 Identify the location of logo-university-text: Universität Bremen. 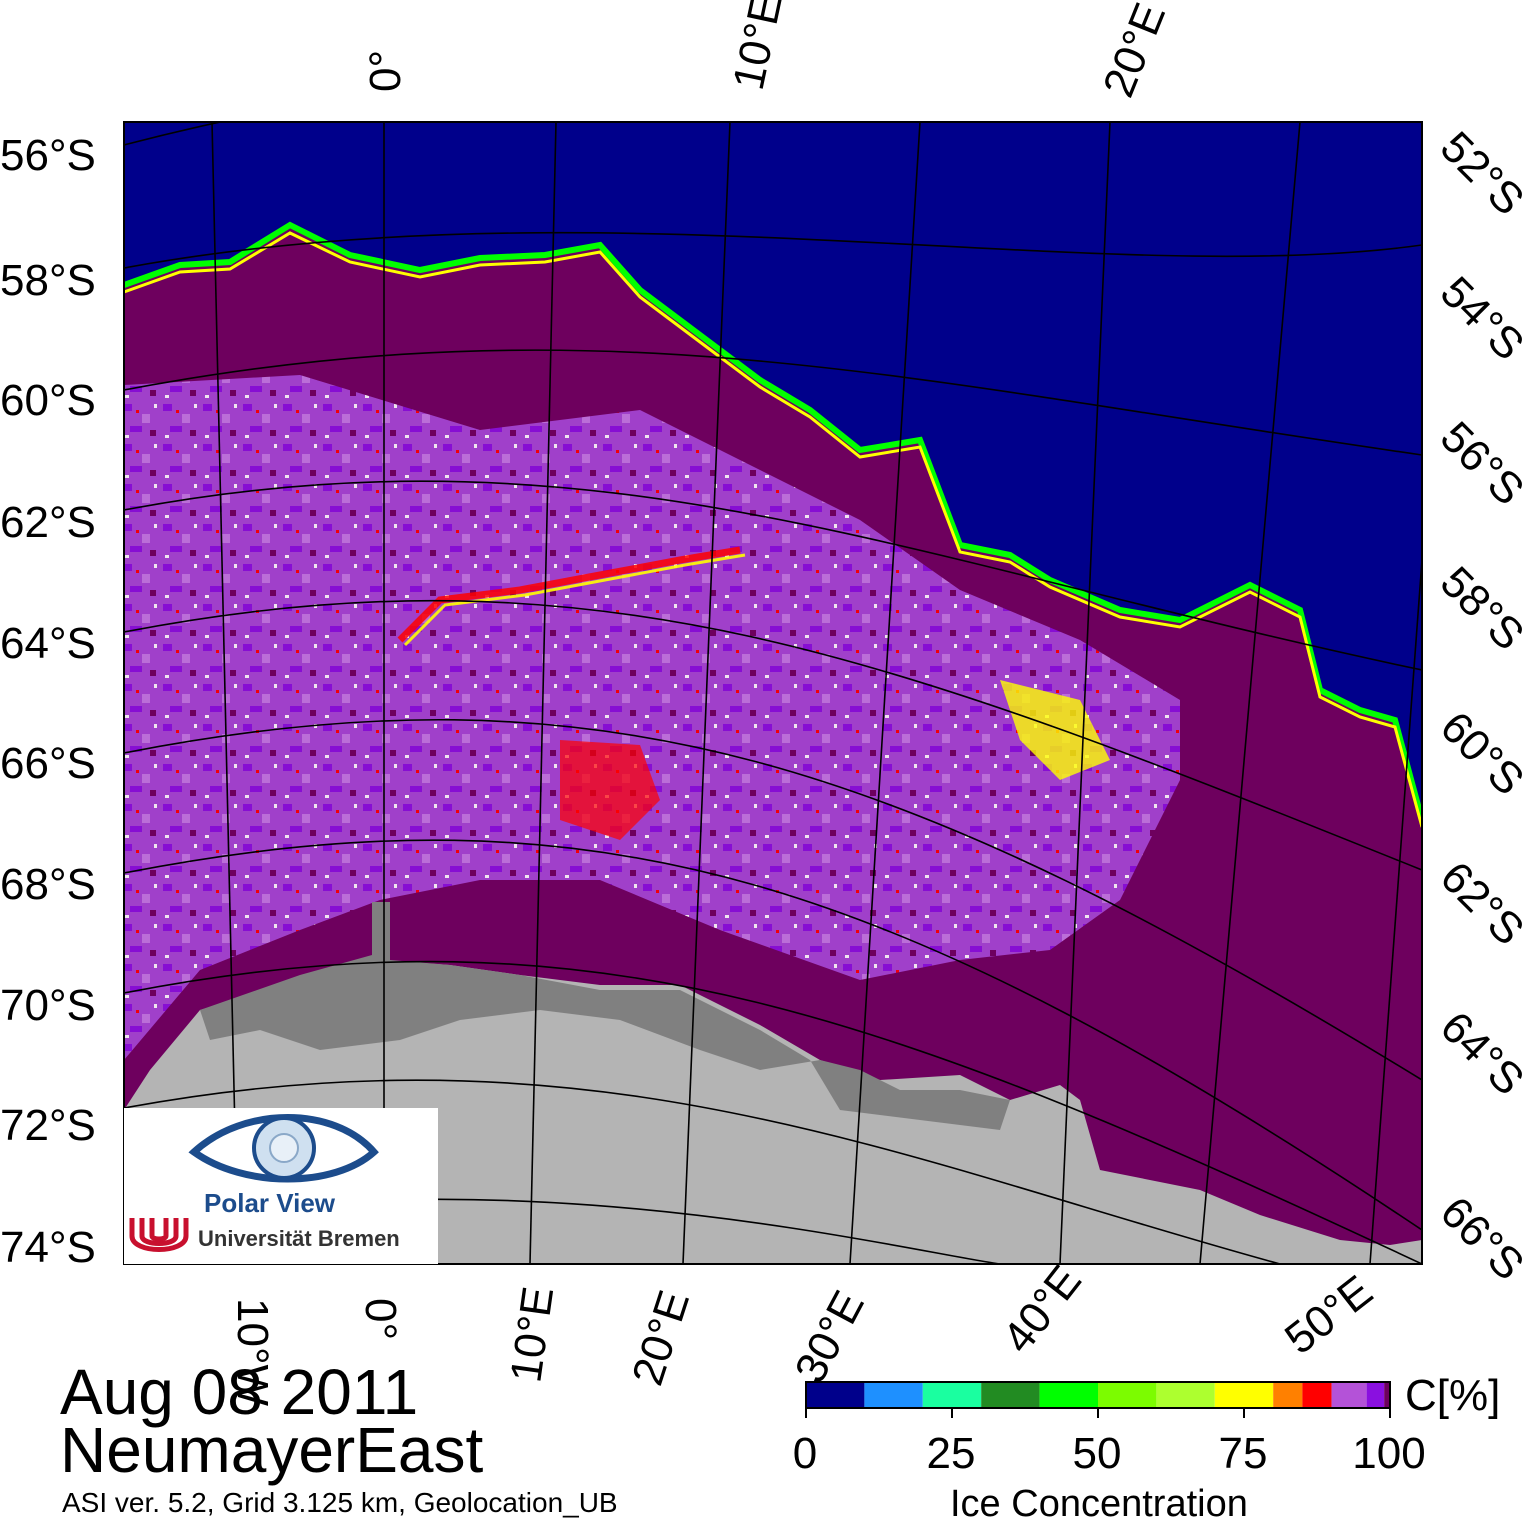
(299, 1238).